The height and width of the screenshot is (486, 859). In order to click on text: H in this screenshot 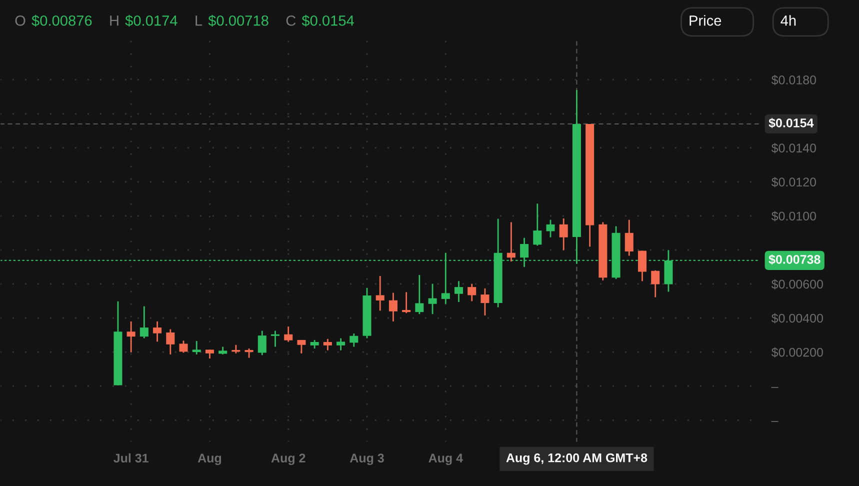, I will do `click(114, 21)`.